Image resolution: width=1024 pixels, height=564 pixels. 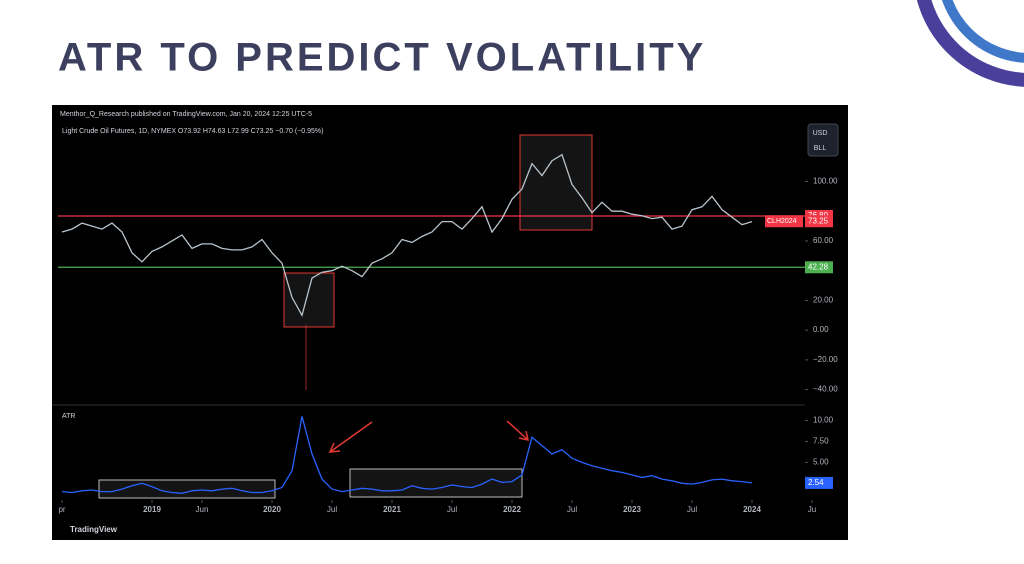 I want to click on currency: USD, so click(x=820, y=133).